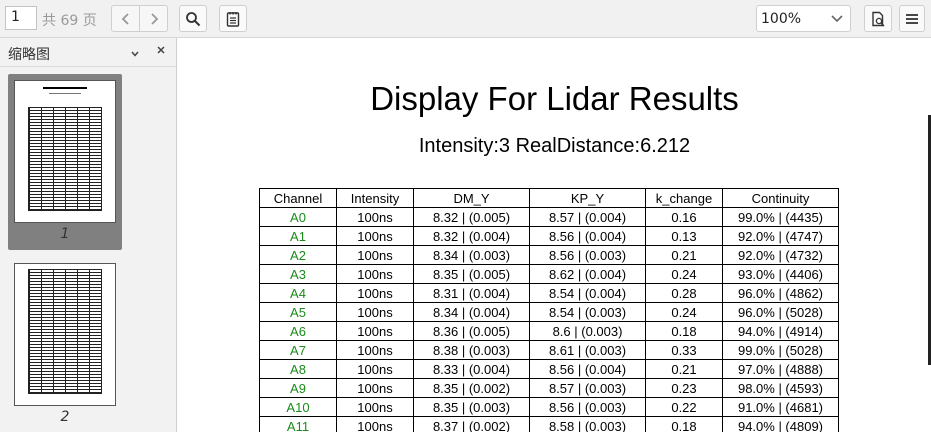 The height and width of the screenshot is (432, 931). I want to click on table-cell: 8.56 | (0.004), so click(587, 236).